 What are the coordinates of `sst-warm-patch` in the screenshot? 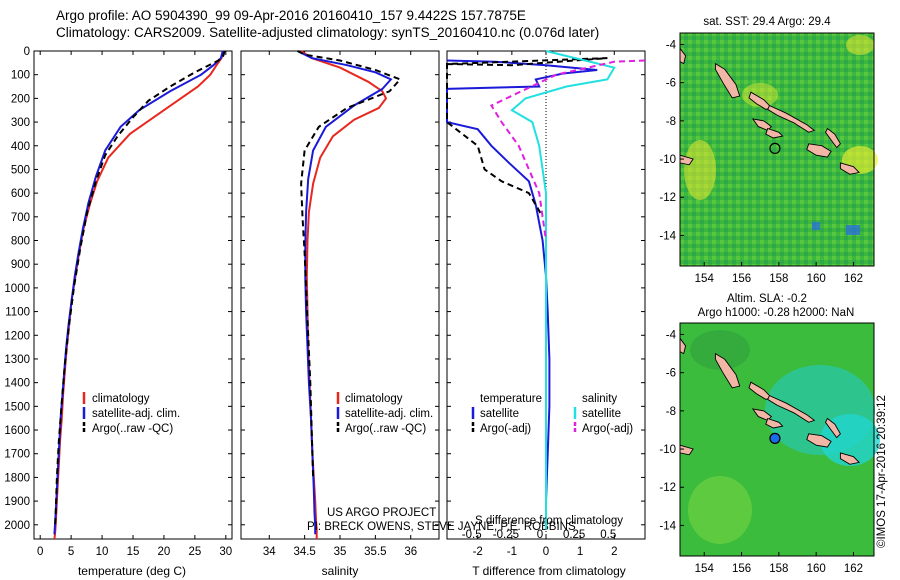 It's located at (760, 95).